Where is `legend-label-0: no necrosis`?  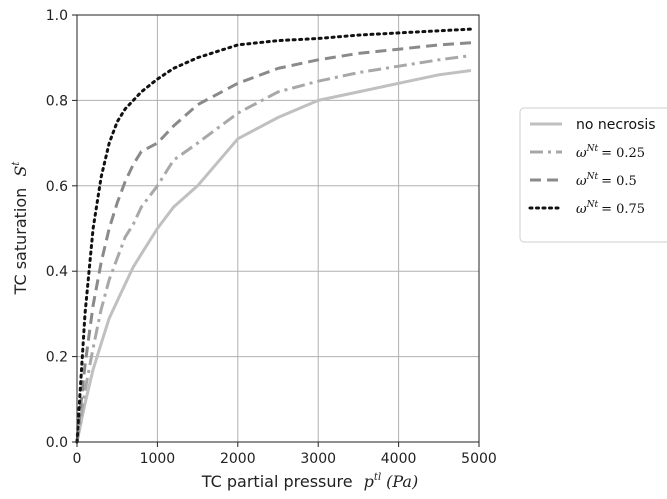 legend-label-0: no necrosis is located at coordinates (616, 125).